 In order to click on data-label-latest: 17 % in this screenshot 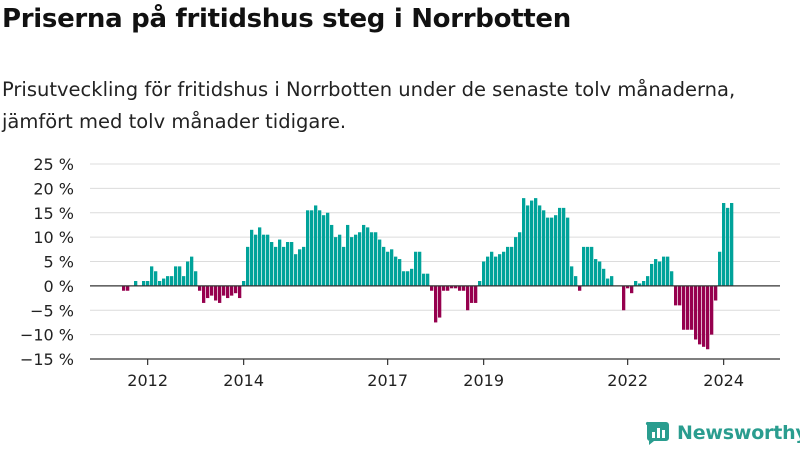, I will do `click(748, 2)`.